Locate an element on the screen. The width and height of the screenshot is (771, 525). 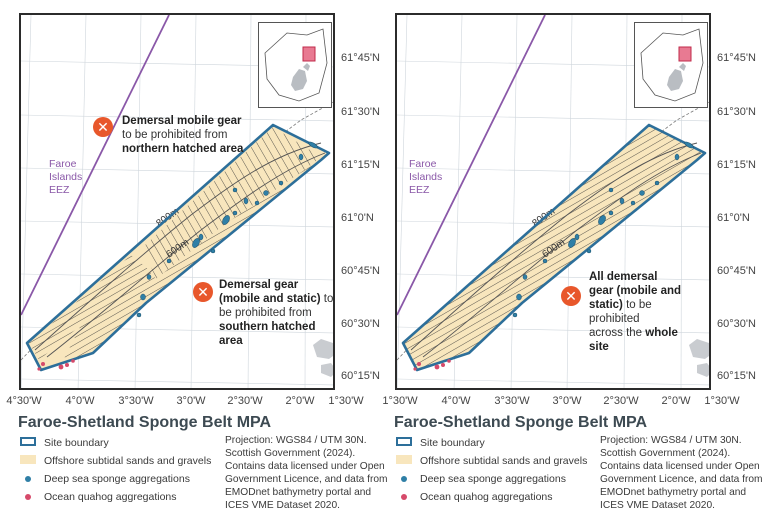
southern-hatched-area is located at coordinates (87, 307).